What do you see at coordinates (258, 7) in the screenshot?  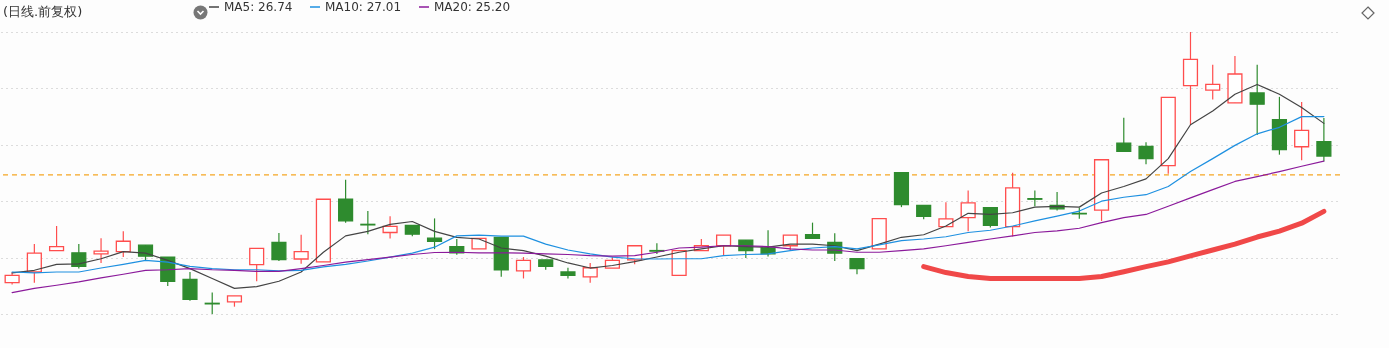 I see `legend-label: MA5: 26.74` at bounding box center [258, 7].